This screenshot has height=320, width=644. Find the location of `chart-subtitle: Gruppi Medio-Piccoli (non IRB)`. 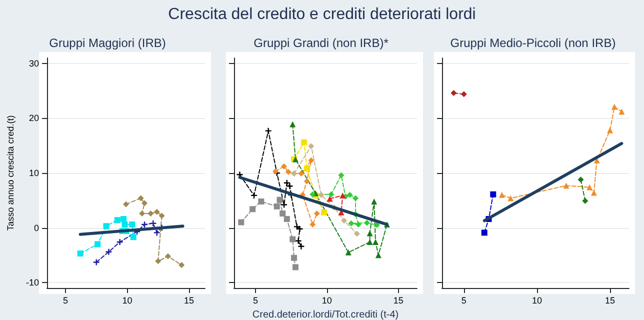

chart-subtitle: Gruppi Medio-Piccoli (non IRB) is located at coordinates (533, 43).